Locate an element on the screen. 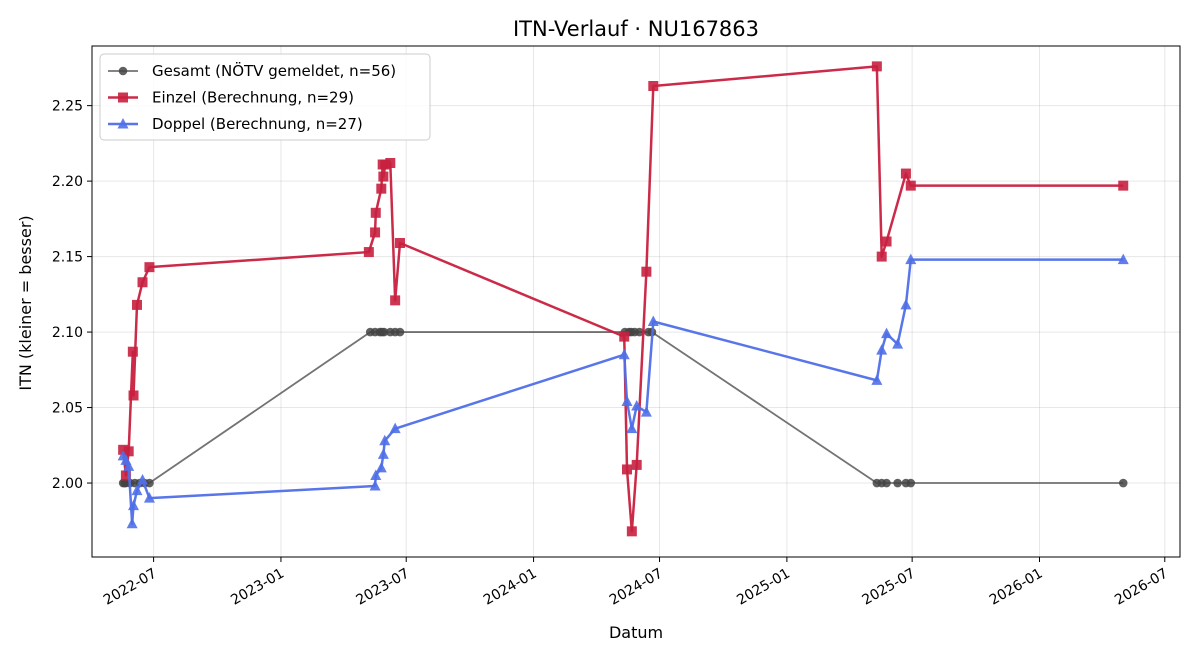  legend-marker-gesamt is located at coordinates (123, 71).